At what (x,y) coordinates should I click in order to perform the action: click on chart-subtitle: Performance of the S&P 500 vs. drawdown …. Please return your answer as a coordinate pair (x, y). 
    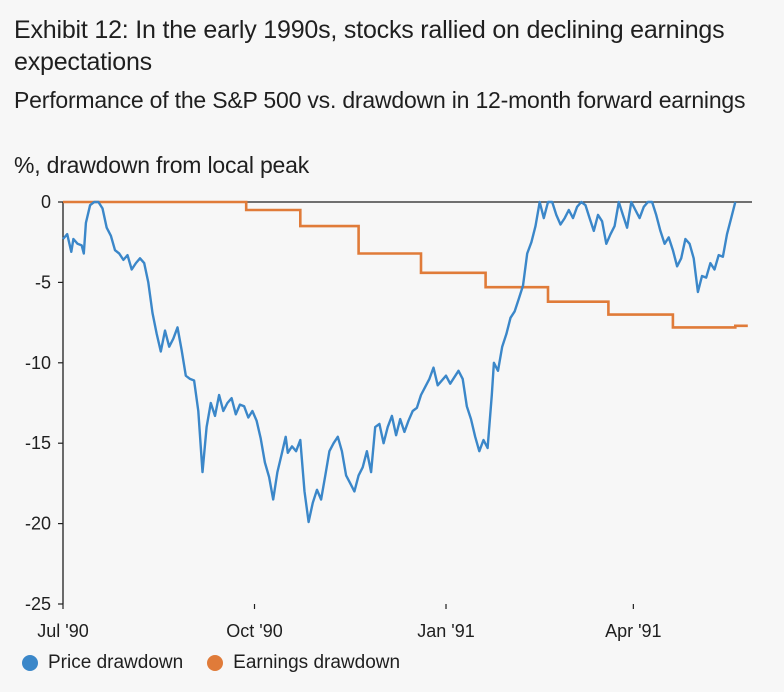
    Looking at the image, I should click on (380, 100).